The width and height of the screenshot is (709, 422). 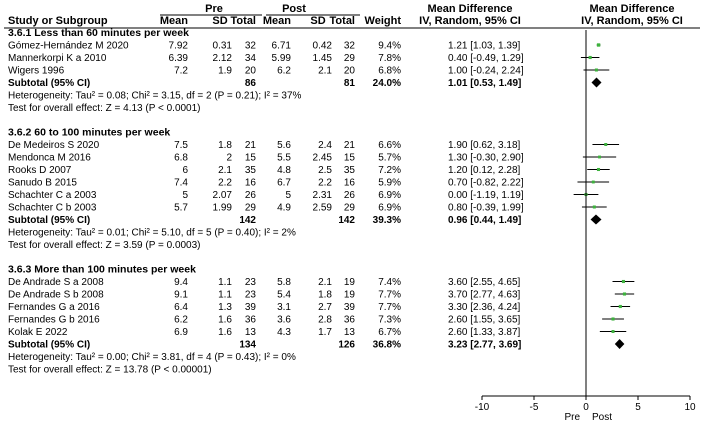 What do you see at coordinates (350, 307) in the screenshot?
I see `n-post-cell: 39` at bounding box center [350, 307].